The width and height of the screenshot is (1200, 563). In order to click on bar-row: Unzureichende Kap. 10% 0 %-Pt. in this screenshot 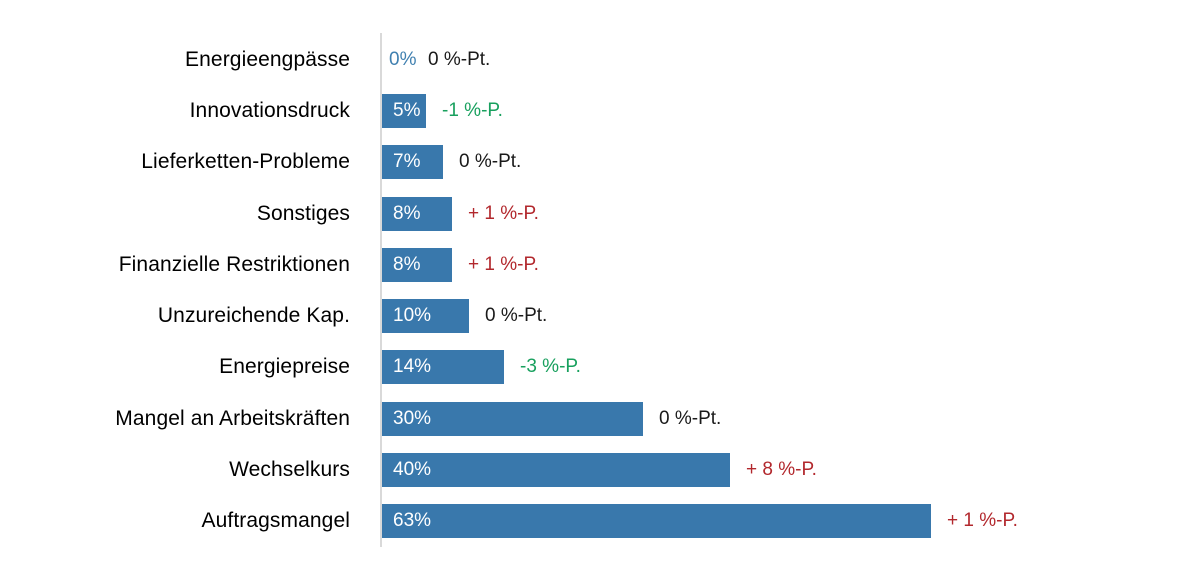, I will do `click(600, 315)`.